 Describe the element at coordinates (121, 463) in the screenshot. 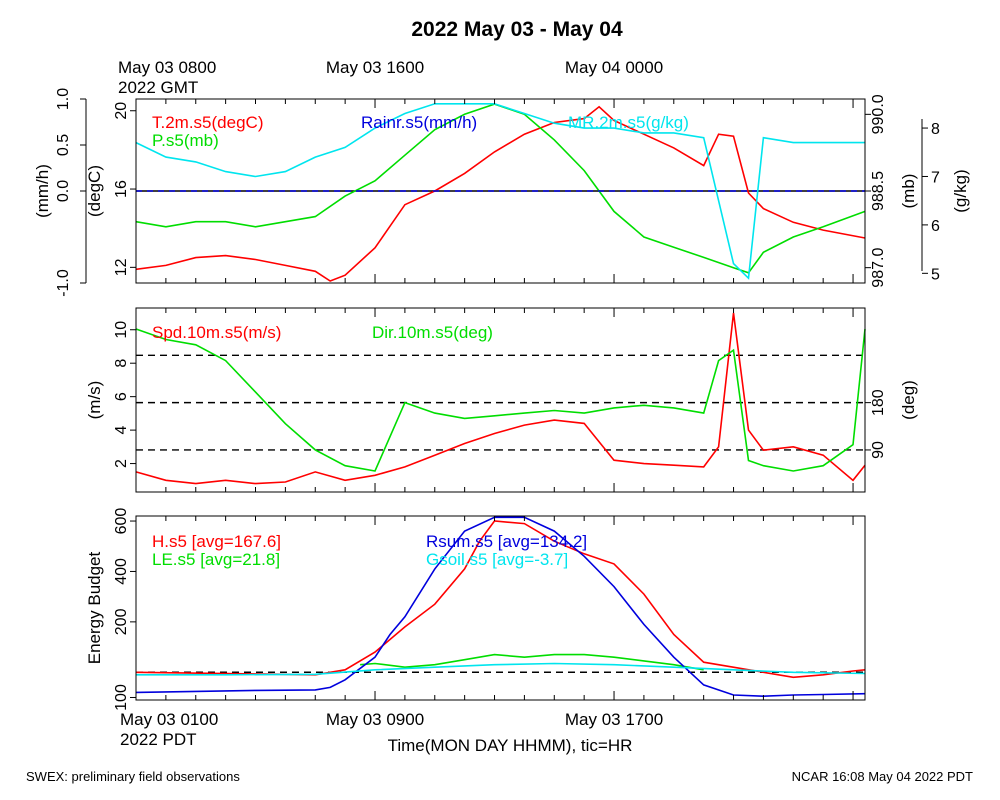

I see `y-tick-label: 2` at that location.